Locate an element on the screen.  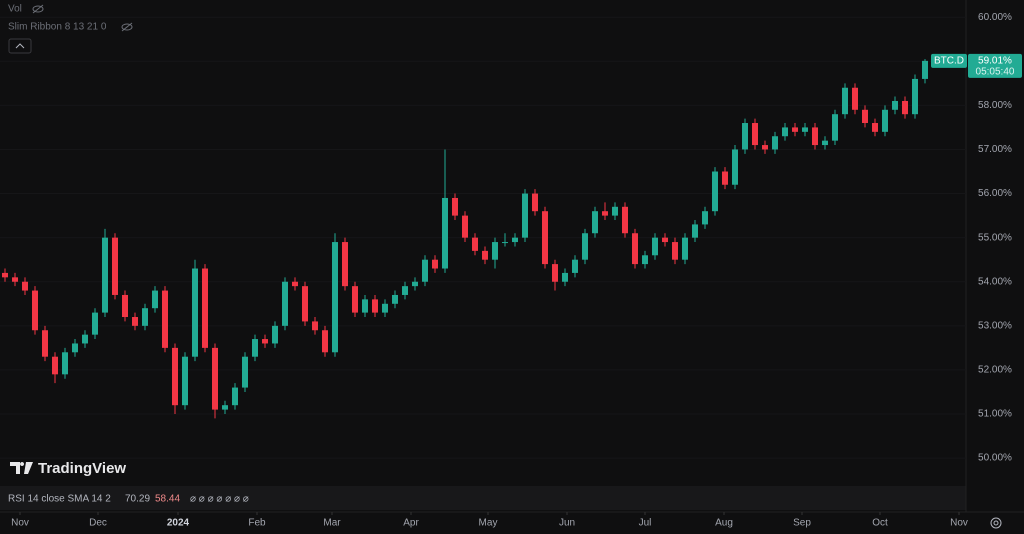
x-tick-label: Sep is located at coordinates (802, 523).